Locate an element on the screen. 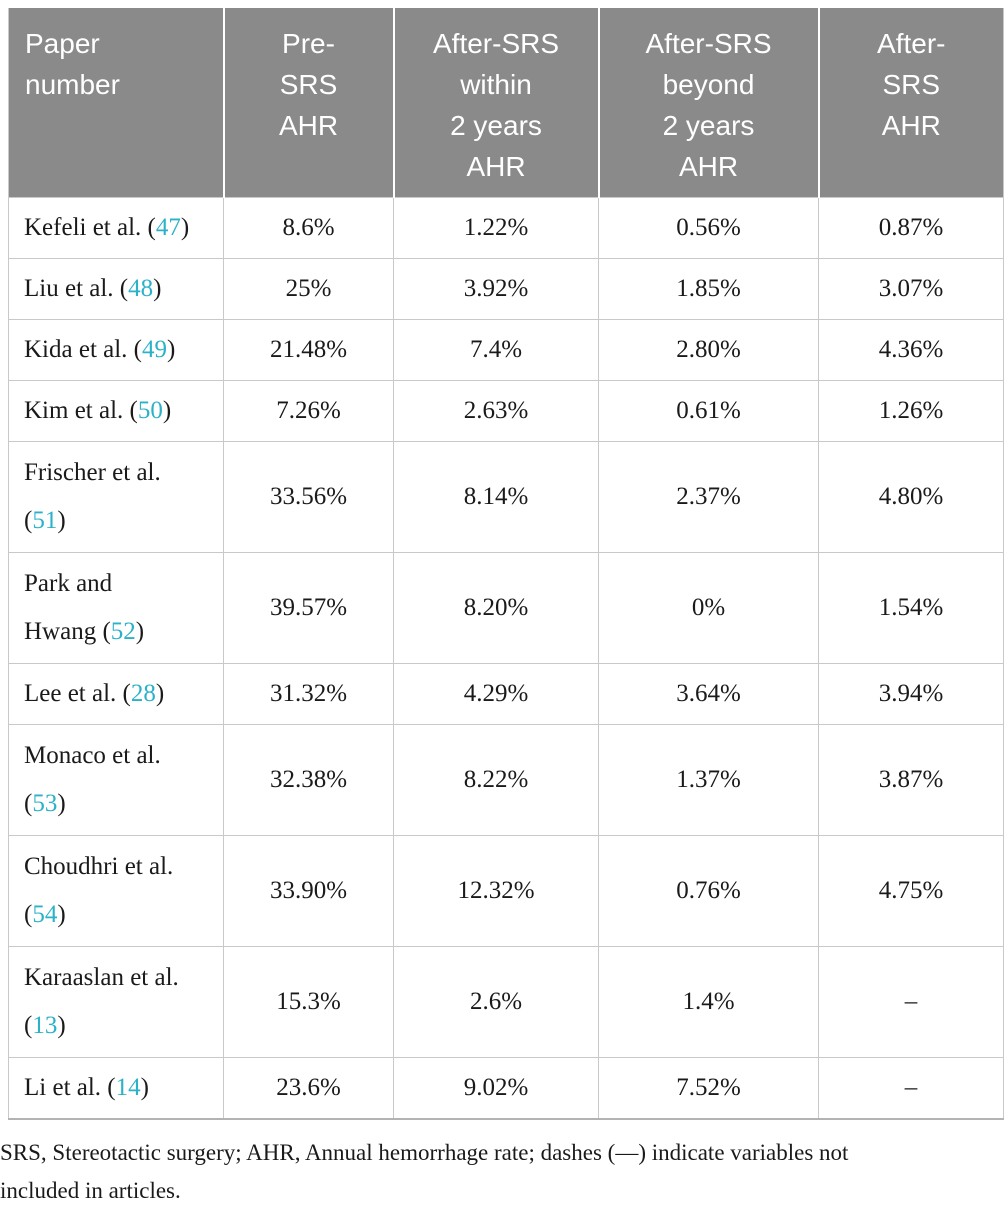 Image resolution: width=1005 pixels, height=1213 pixels. value-cell: 3.64% is located at coordinates (708, 694).